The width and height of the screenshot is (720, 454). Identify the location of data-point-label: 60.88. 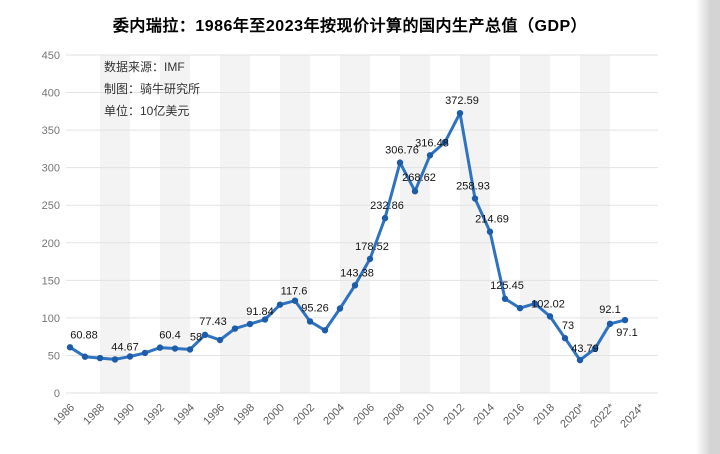
(84, 335).